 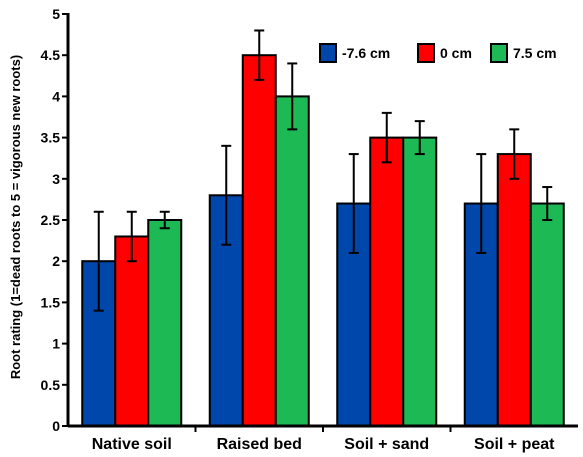 What do you see at coordinates (514, 444) in the screenshot?
I see `x-tick-label: Soil + peat` at bounding box center [514, 444].